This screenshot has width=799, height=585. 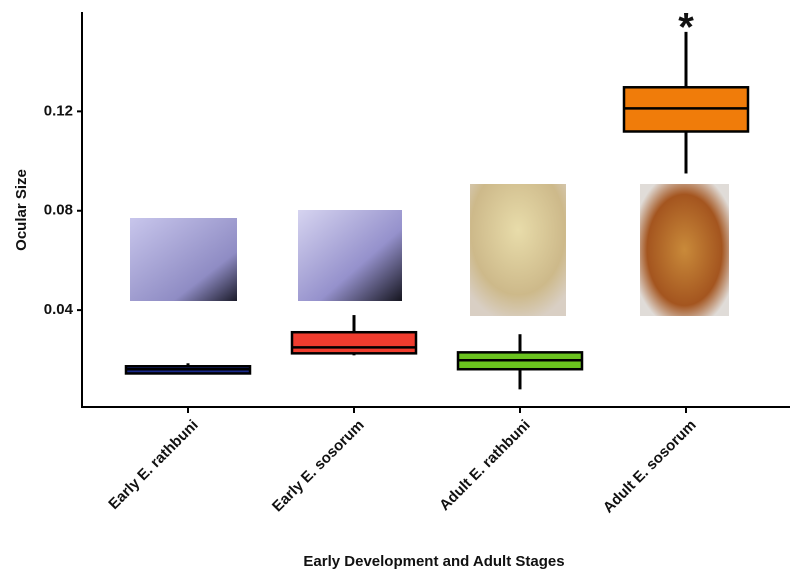 I want to click on y-tick-label: 0.12, so click(x=58, y=110).